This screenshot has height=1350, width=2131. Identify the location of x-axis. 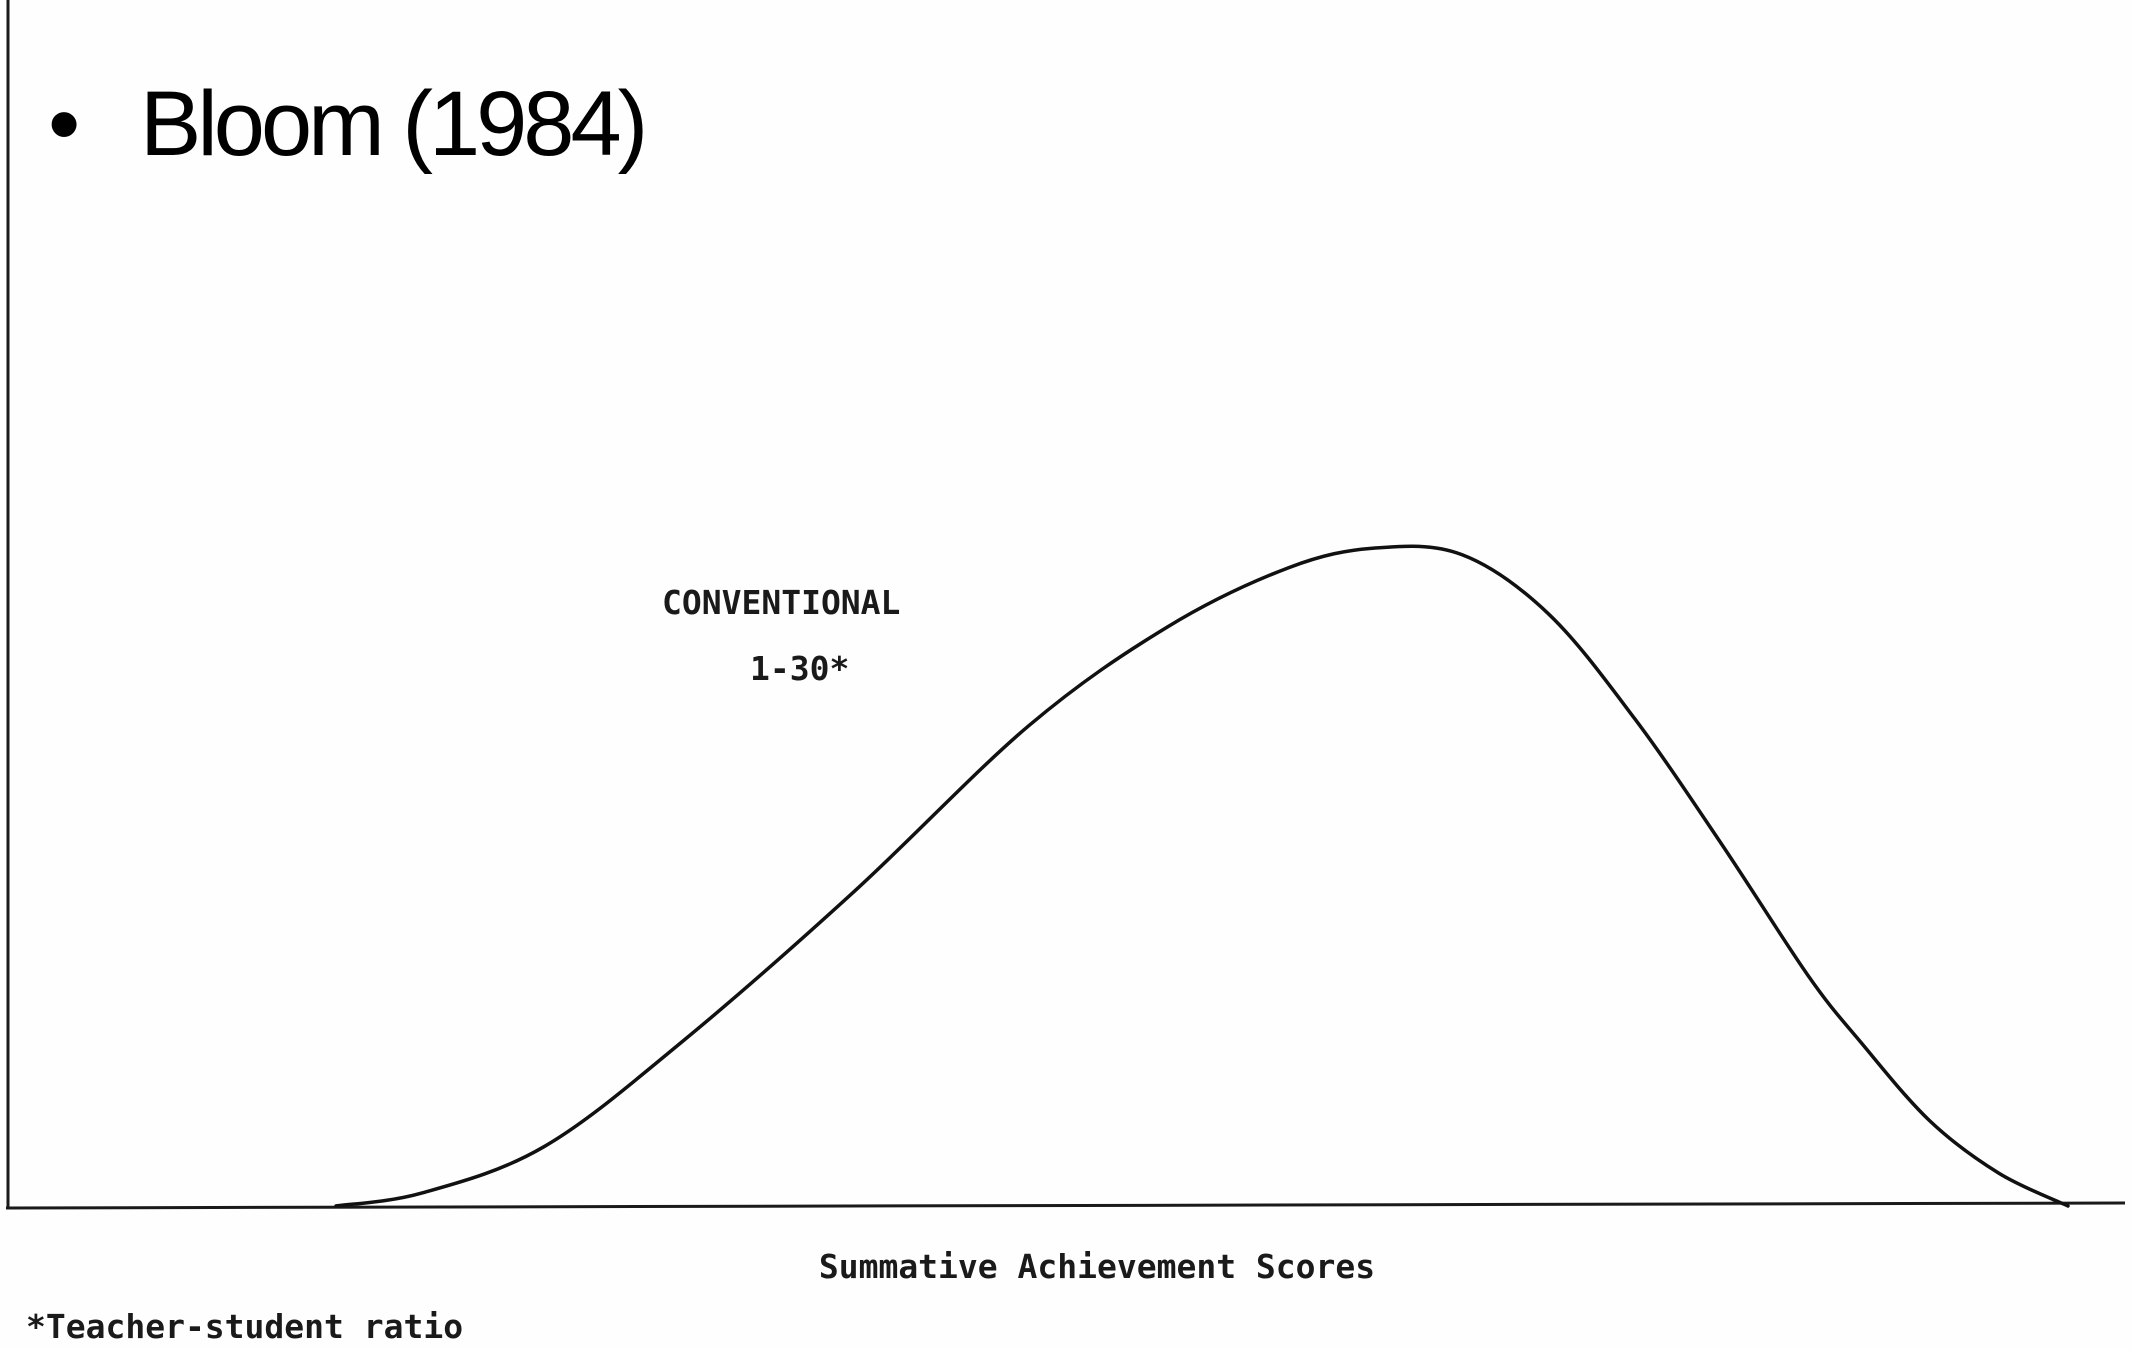
(1065, 1205).